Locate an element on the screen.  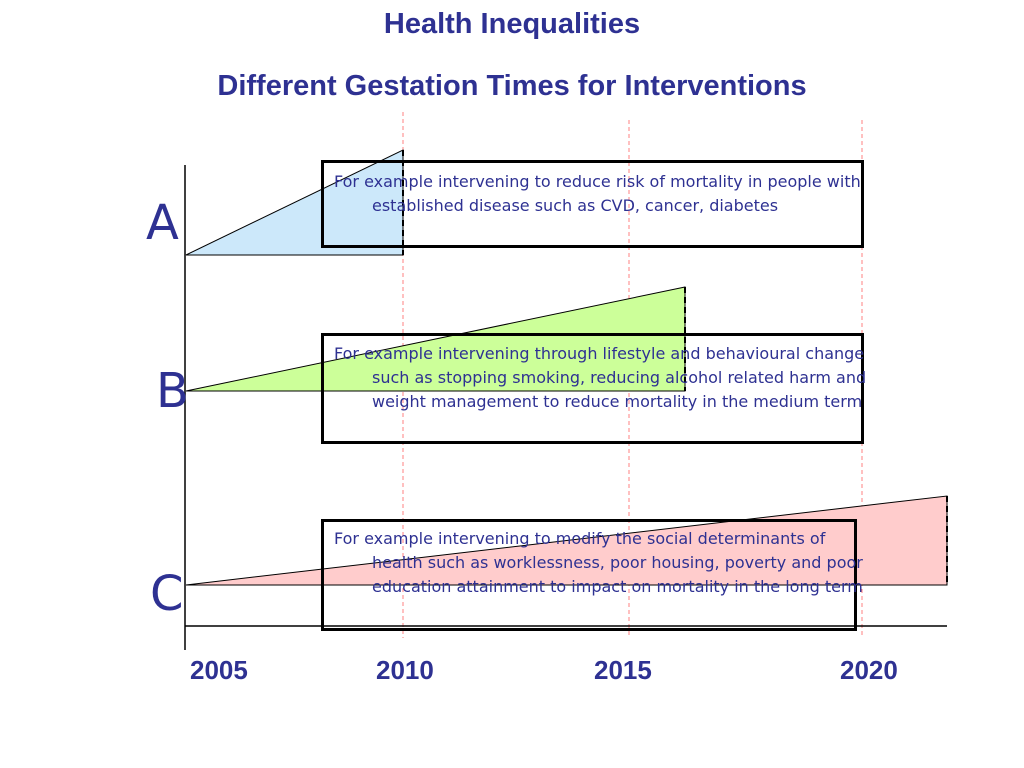
description-box-c is located at coordinates (589, 575).